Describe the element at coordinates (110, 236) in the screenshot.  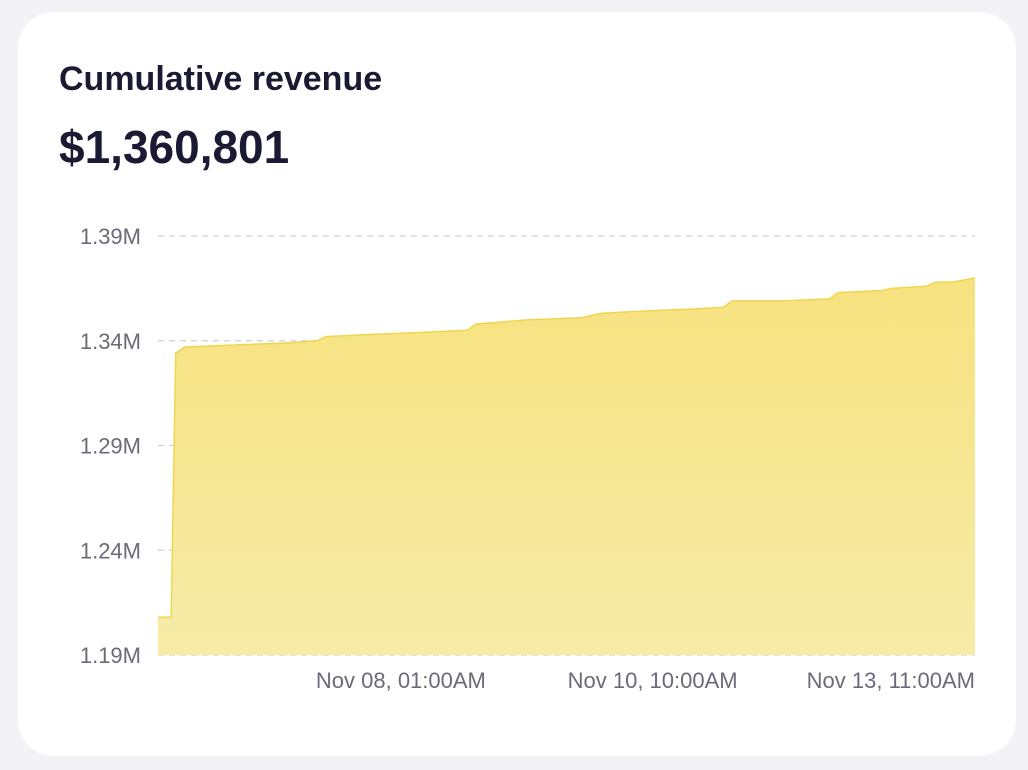
I see `y-tick-label: 1.39M` at that location.